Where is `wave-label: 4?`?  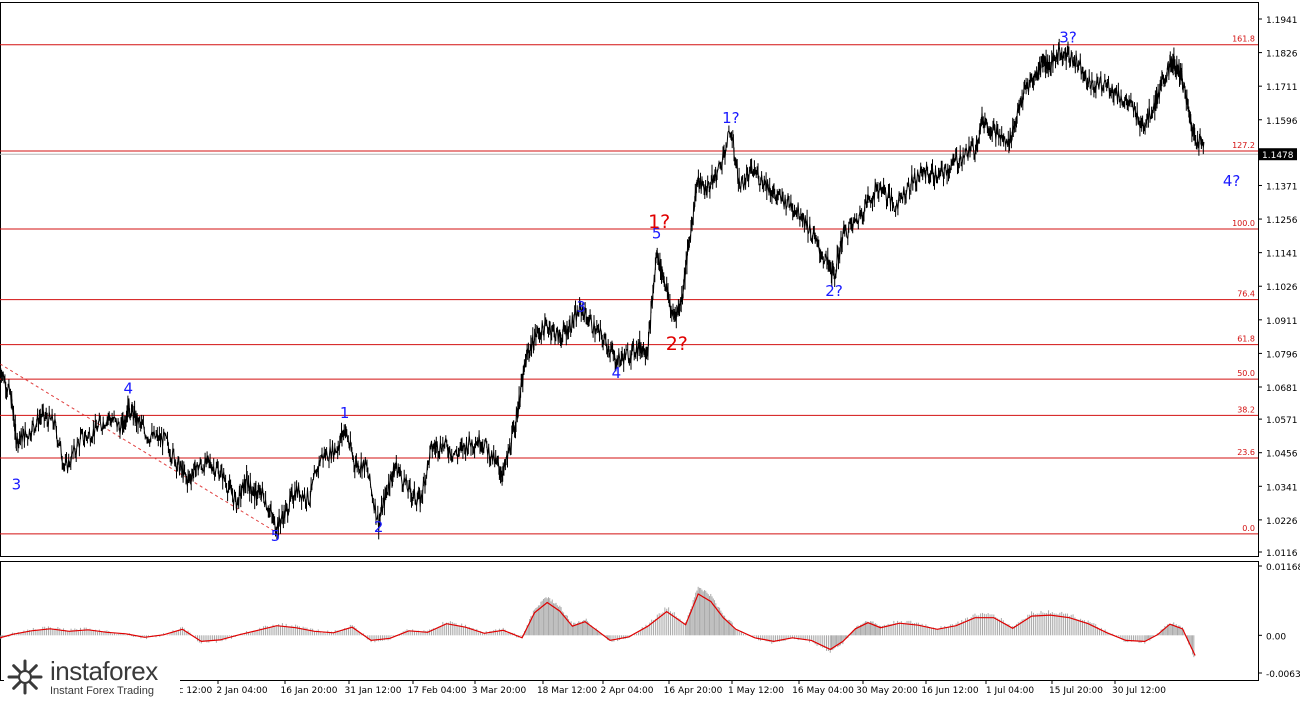
wave-label: 4? is located at coordinates (1232, 181).